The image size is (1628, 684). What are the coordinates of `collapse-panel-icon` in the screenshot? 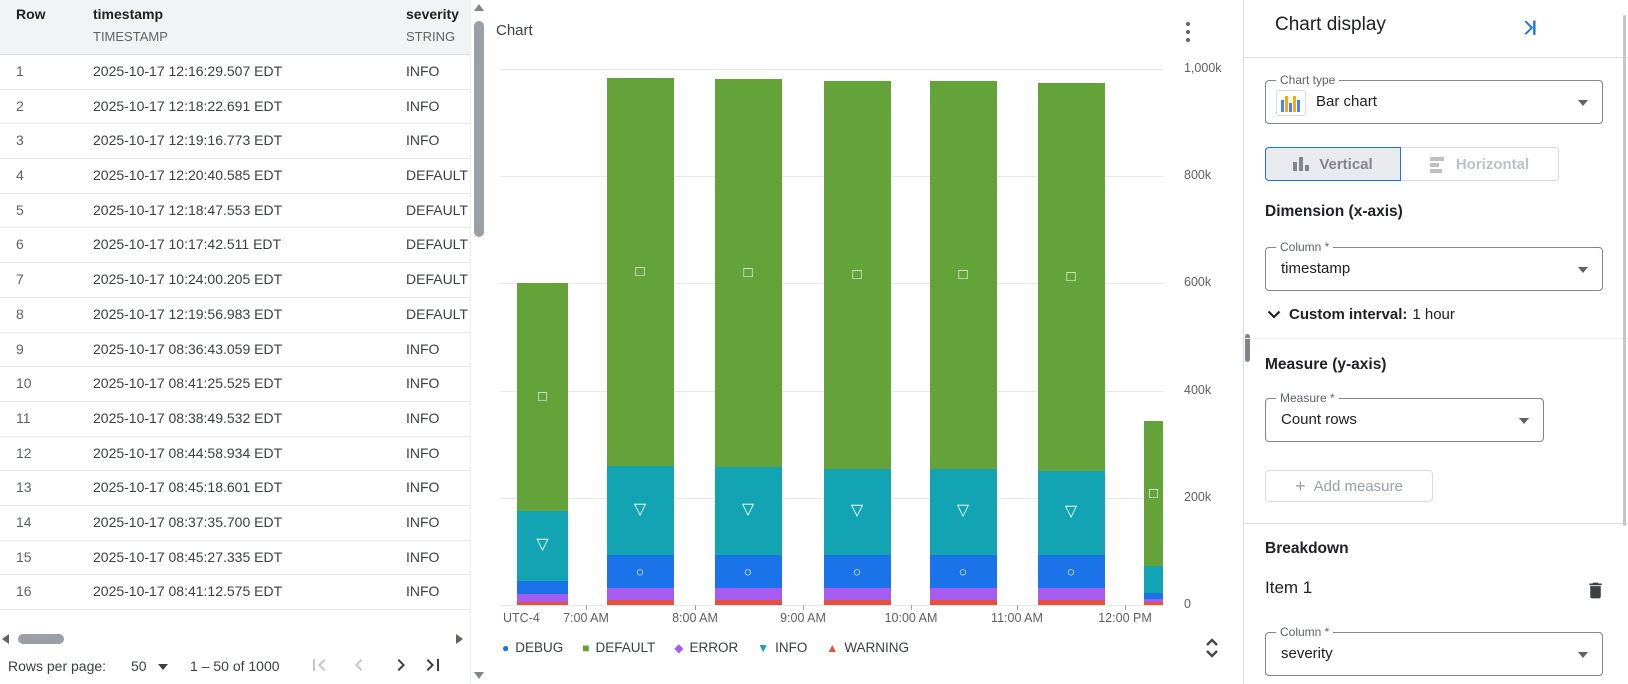 It's located at (1529, 28).